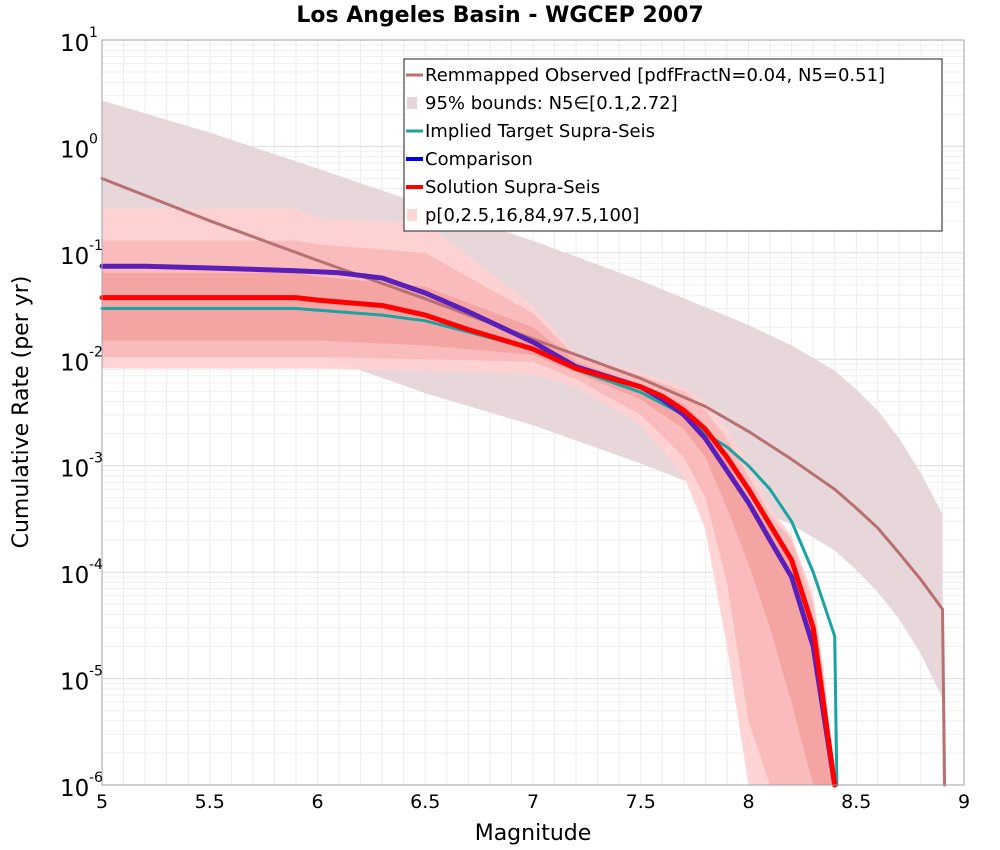 Image resolution: width=1000 pixels, height=850 pixels. I want to click on legend-label: Solution Supra-Seis, so click(512, 187).